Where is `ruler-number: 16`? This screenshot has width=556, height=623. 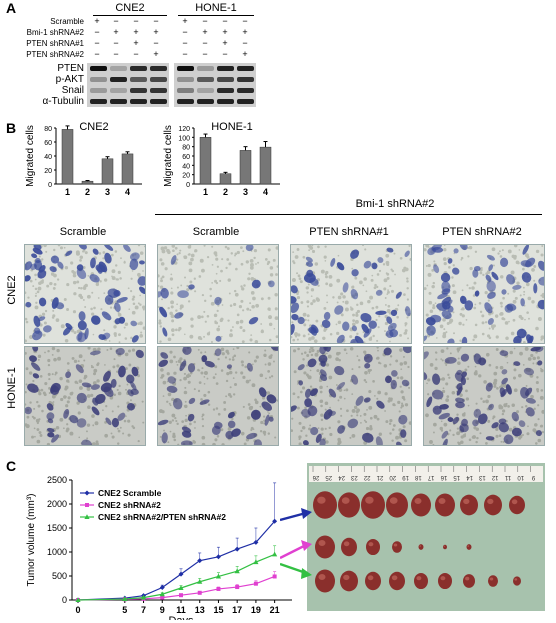
ruler-number: 16 is located at coordinates (443, 477).